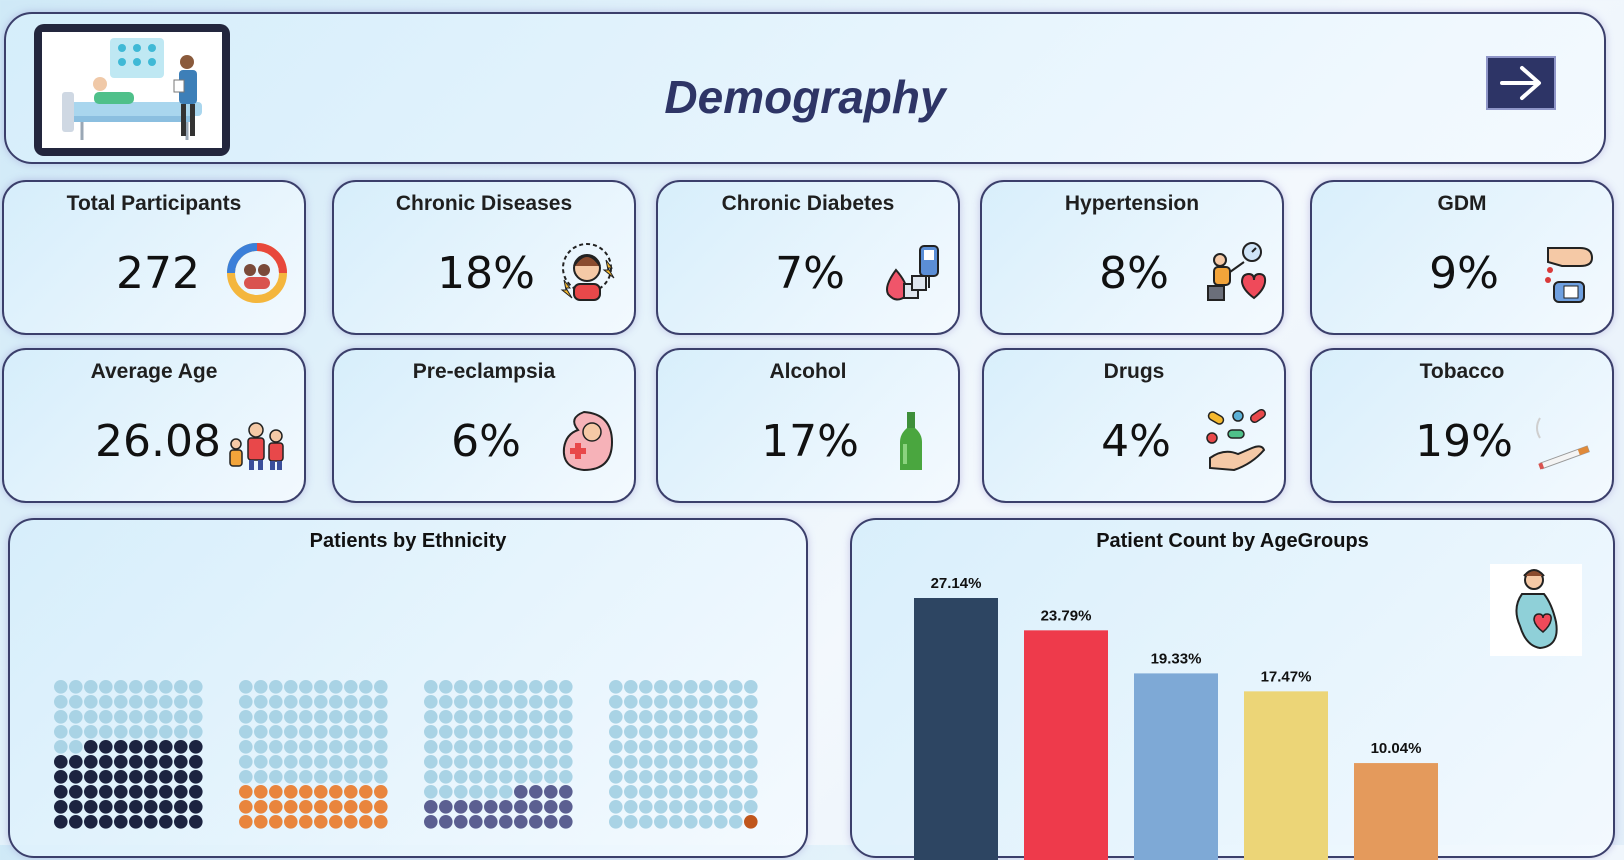  Describe the element at coordinates (1132, 203) in the screenshot. I see `kpi-label: Hypertension` at that location.